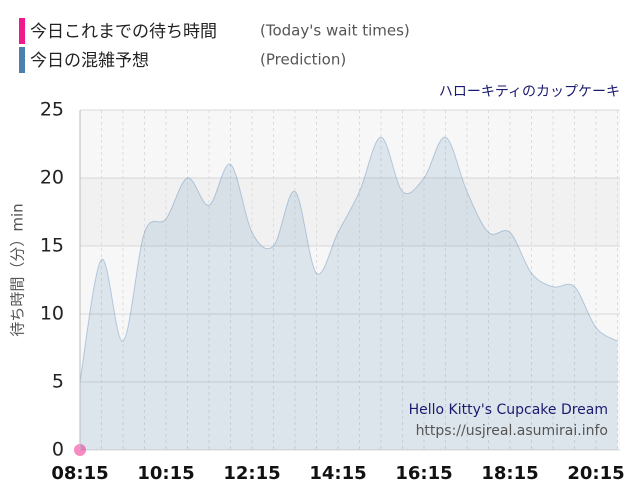 Image resolution: width=640 pixels, height=500 pixels. Describe the element at coordinates (595, 473) in the screenshot. I see `x-tick-label: 20:15` at that location.